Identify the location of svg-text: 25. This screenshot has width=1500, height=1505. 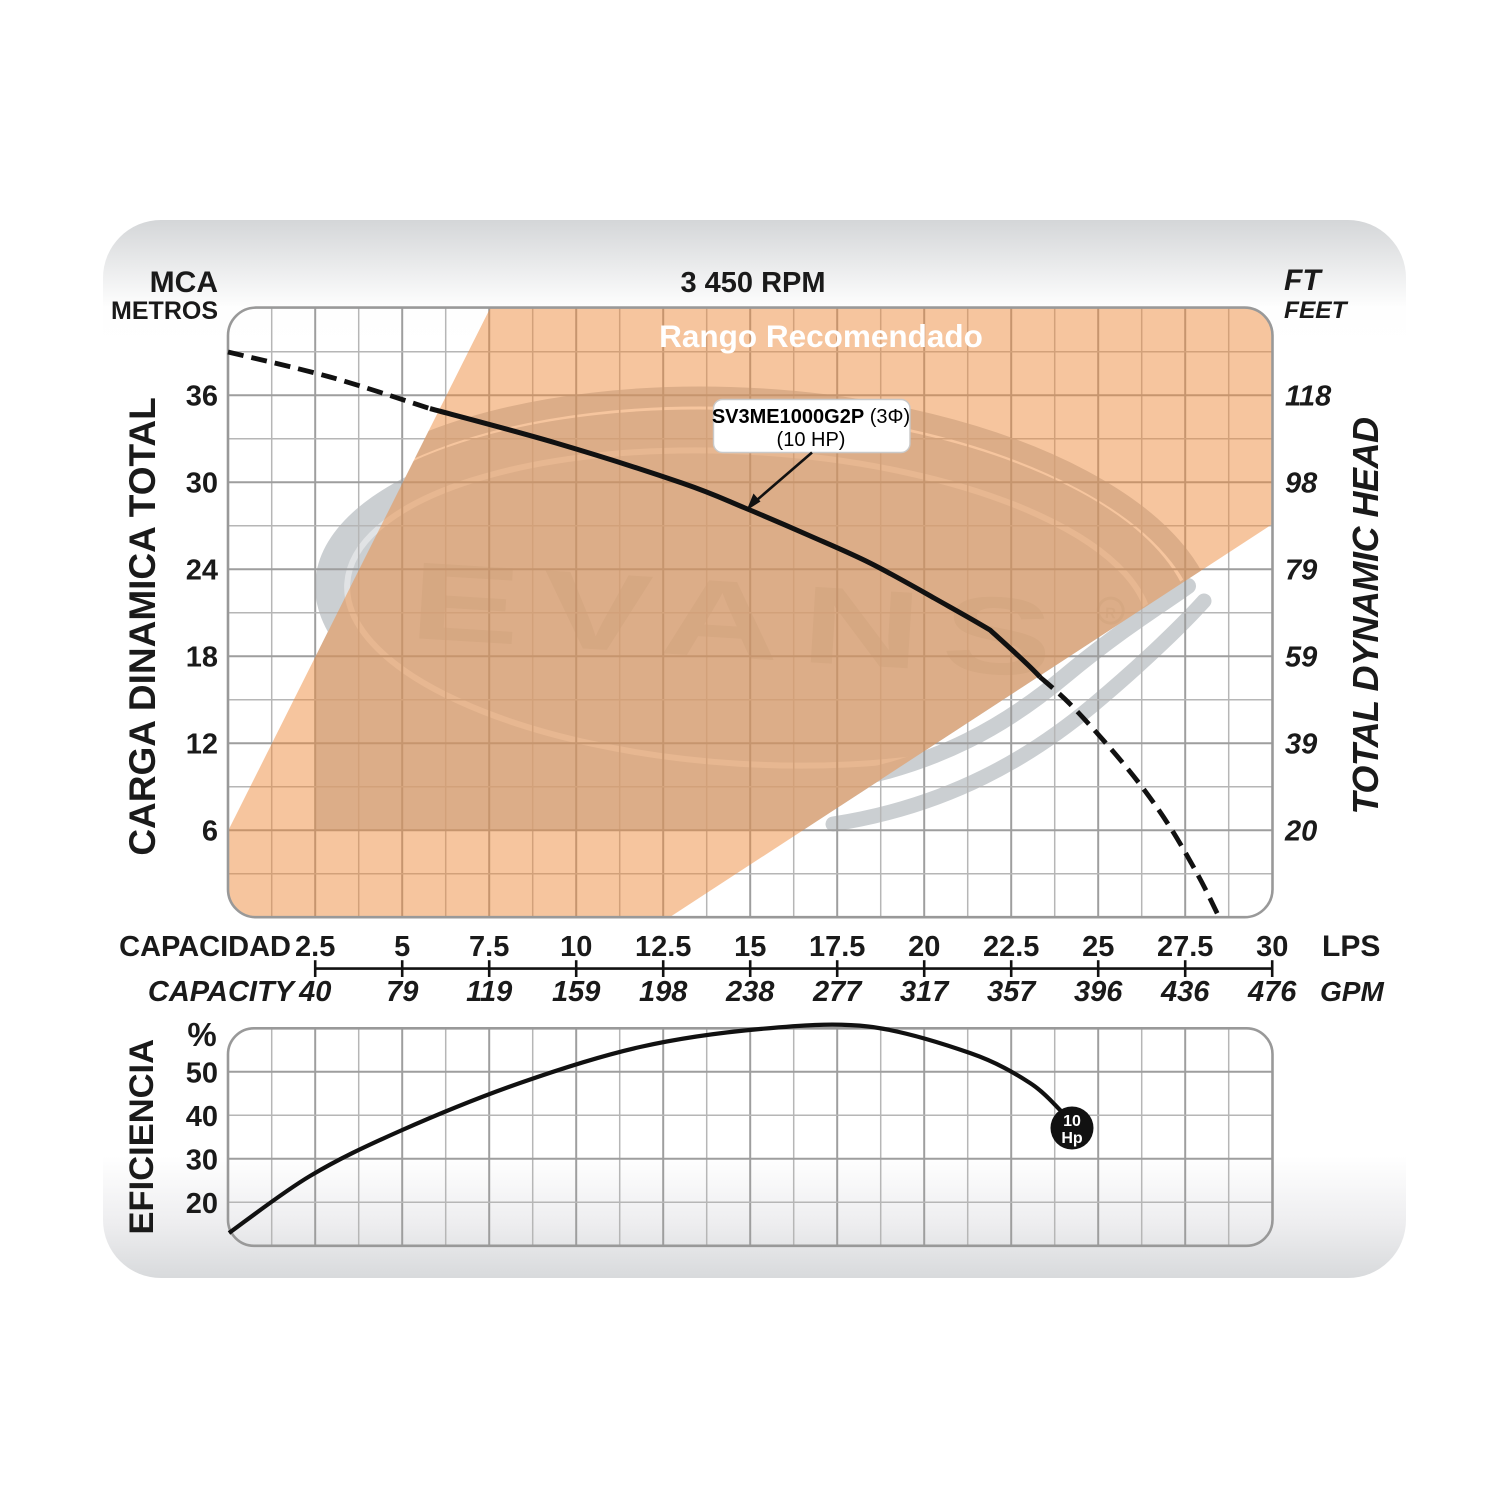
(1098, 947).